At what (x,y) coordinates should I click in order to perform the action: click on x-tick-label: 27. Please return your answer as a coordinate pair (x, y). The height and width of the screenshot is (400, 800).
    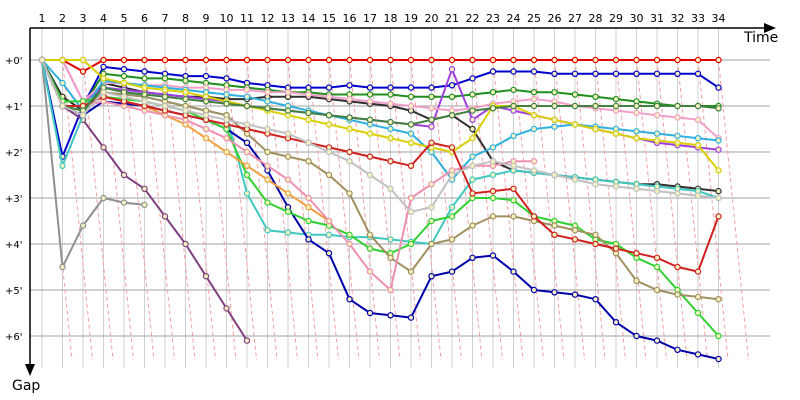
    Looking at the image, I should click on (575, 18).